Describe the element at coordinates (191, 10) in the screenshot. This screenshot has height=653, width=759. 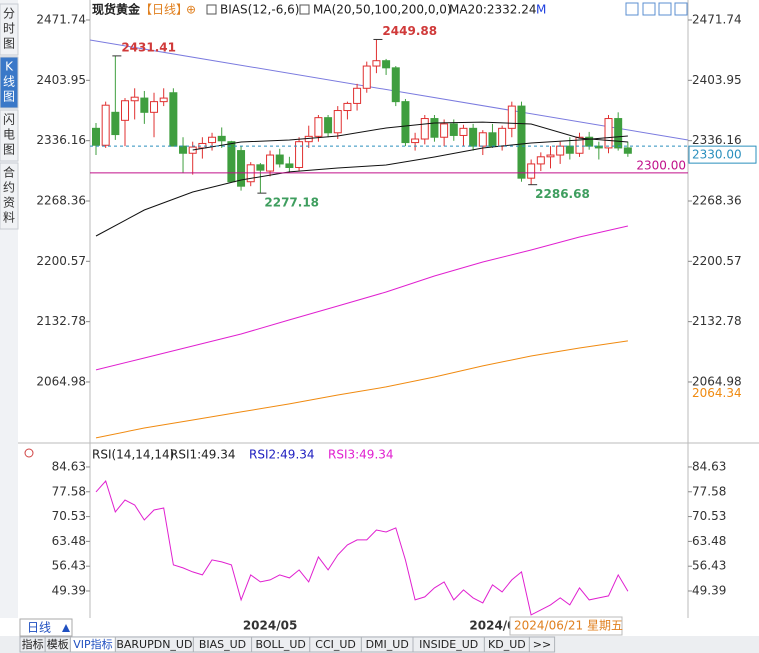
I see `period-icon: ⊕` at that location.